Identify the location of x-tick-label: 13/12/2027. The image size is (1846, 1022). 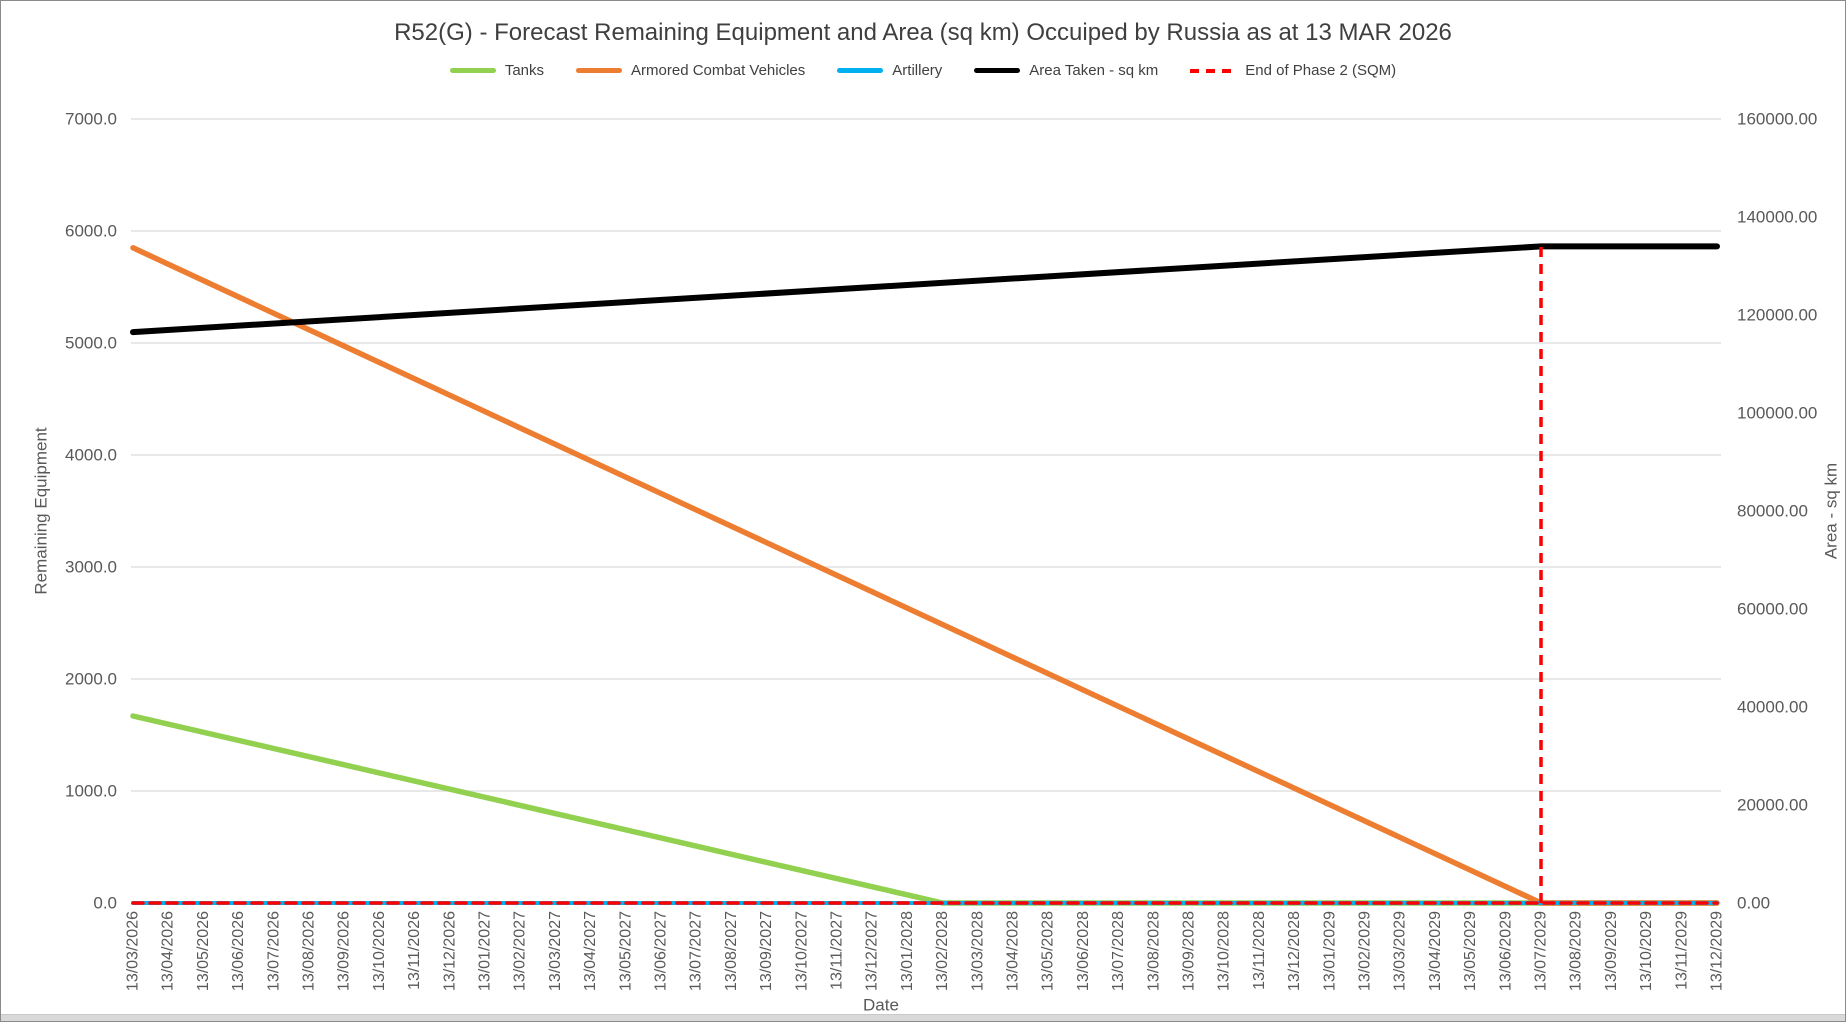
(872, 951).